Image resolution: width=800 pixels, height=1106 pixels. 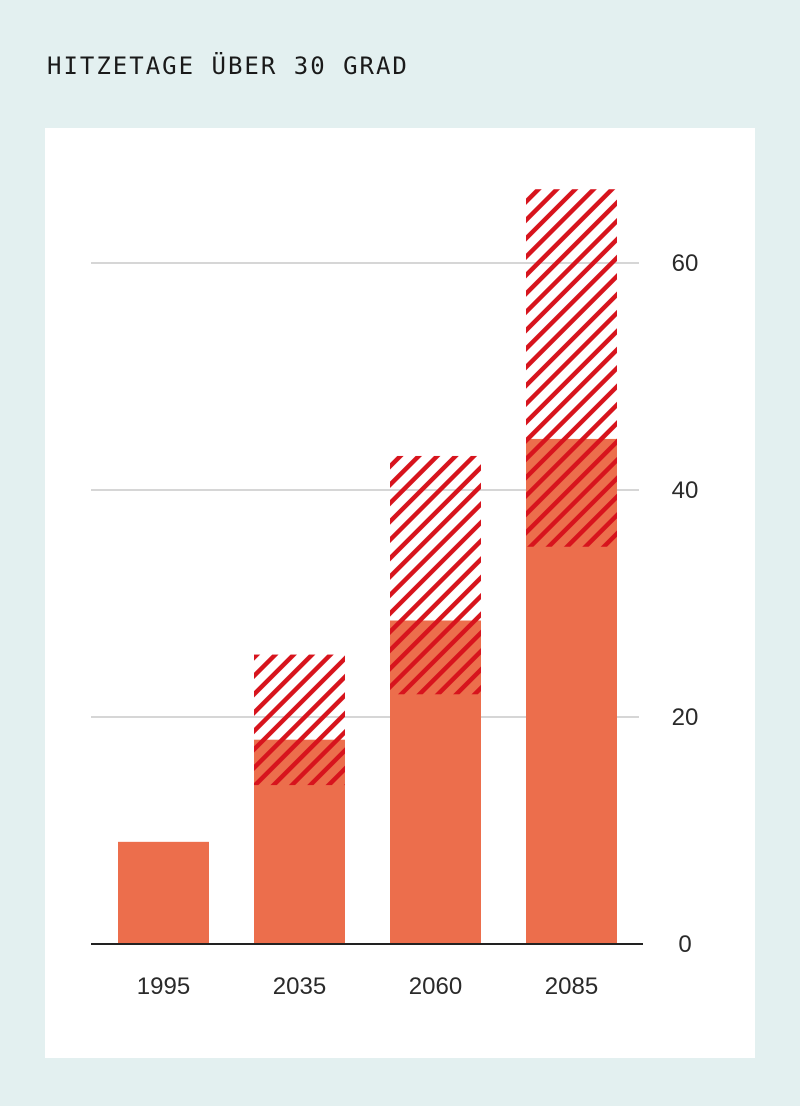 I want to click on range-2035, so click(x=299, y=720).